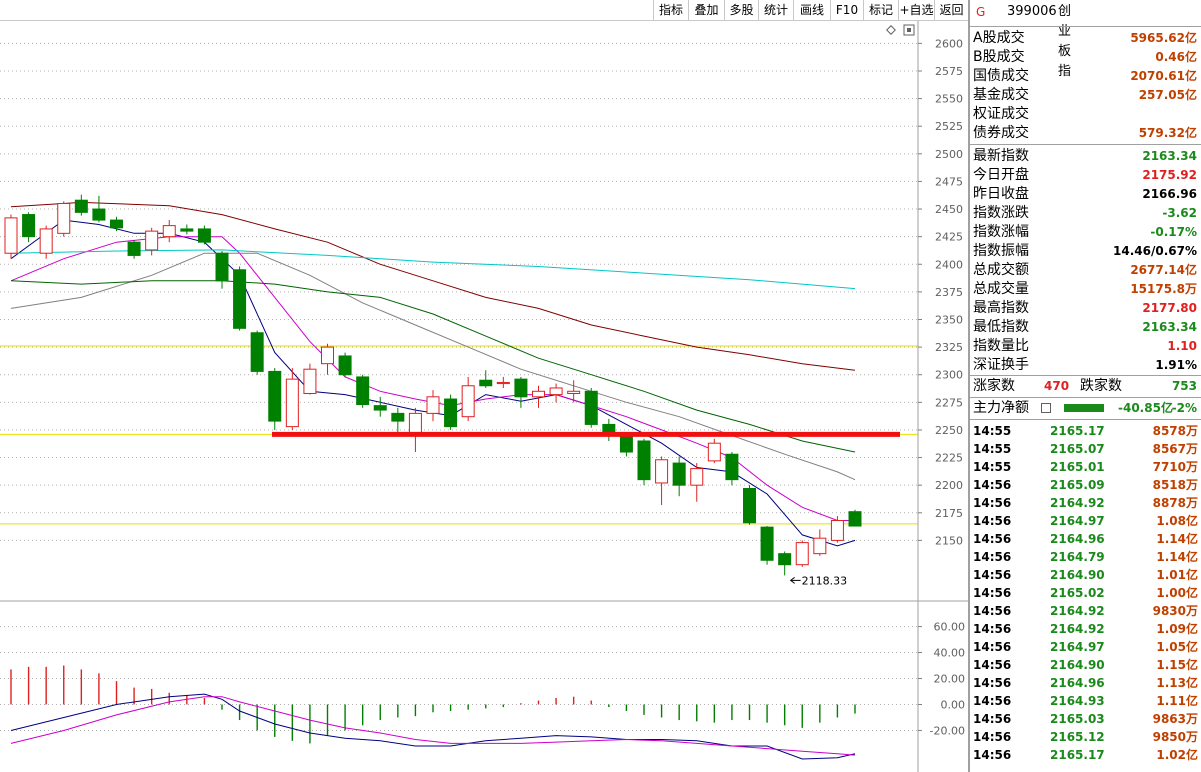  What do you see at coordinates (1077, 629) in the screenshot?
I see `tick-price: 2164.92` at bounding box center [1077, 629].